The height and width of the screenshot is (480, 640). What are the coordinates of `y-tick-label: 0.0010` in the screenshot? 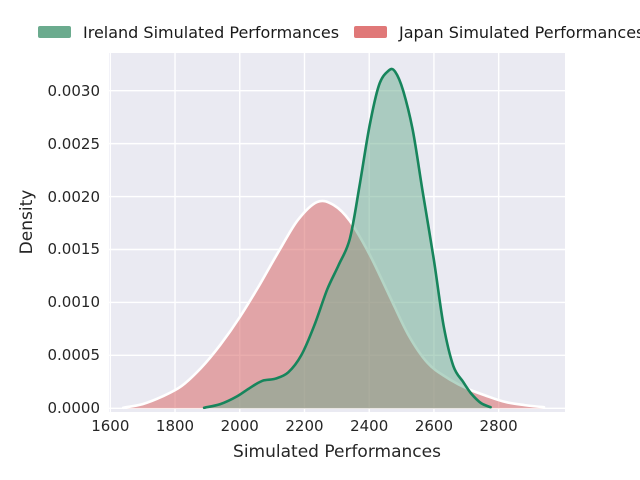 It's located at (74, 302).